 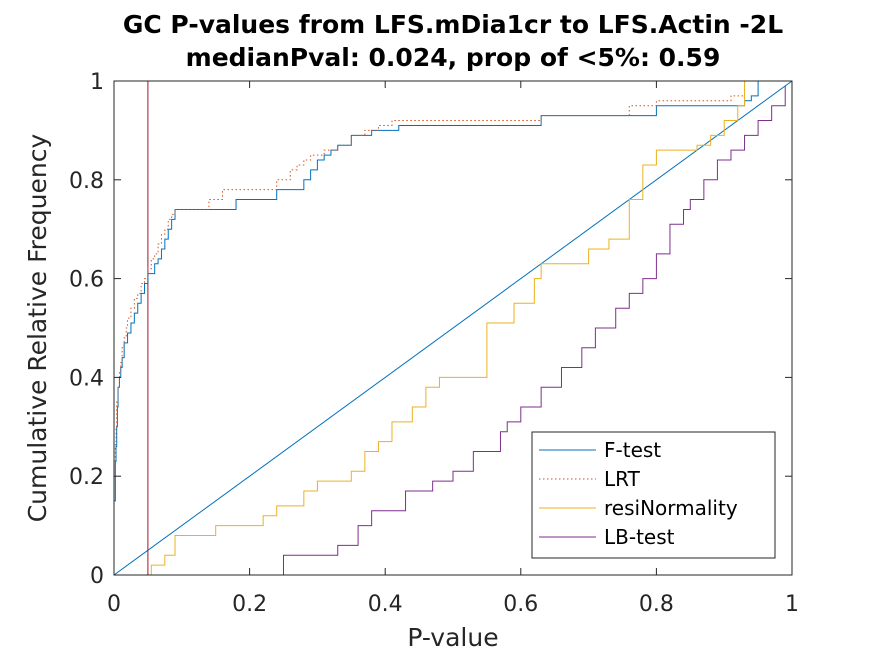 What do you see at coordinates (37, 328) in the screenshot?
I see `y-axis-label: Cumulative Relative Frequency` at bounding box center [37, 328].